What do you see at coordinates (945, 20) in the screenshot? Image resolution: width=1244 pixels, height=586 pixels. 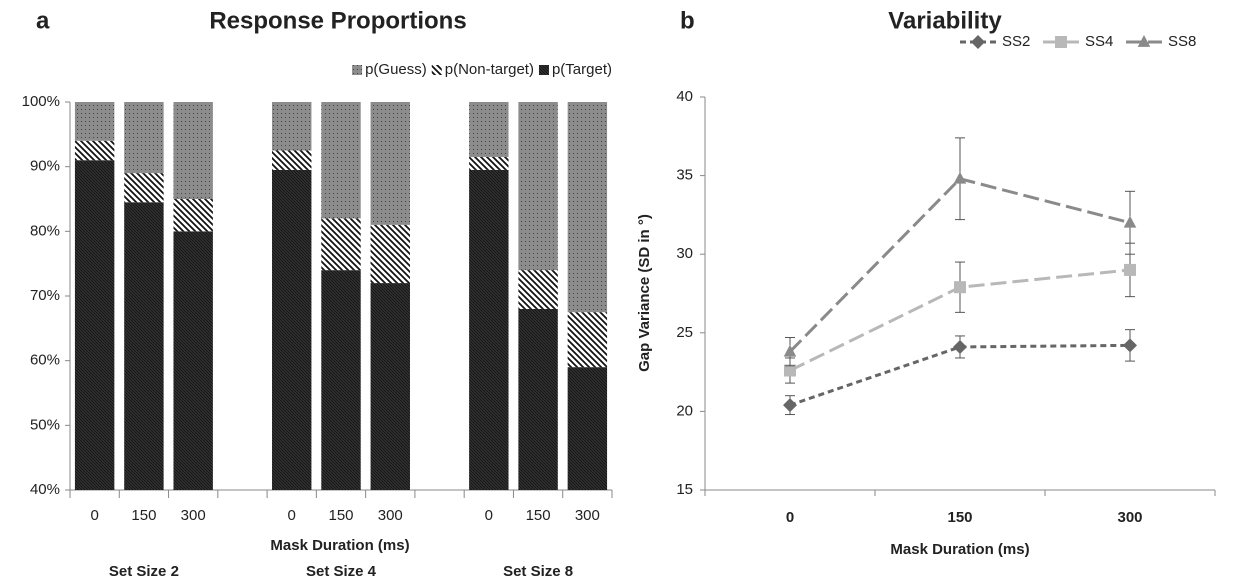 I see `chart-title: Variability` at bounding box center [945, 20].